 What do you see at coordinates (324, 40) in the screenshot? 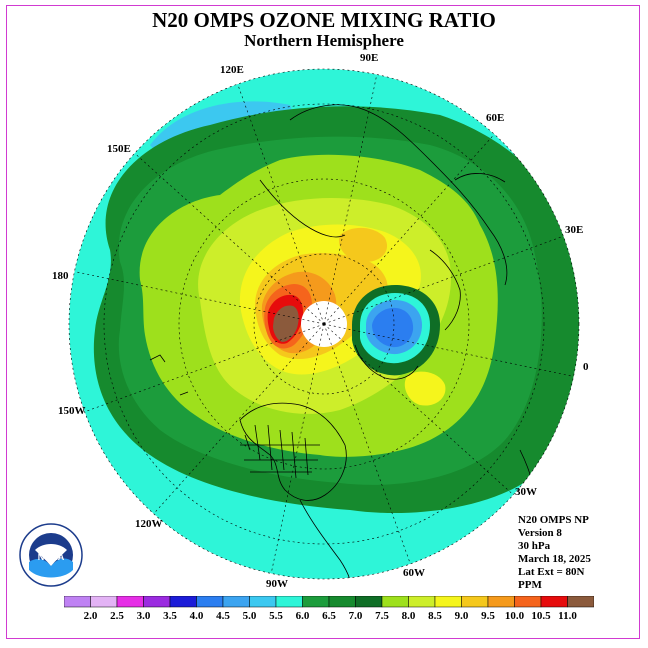
I see `page-subtitle: Northern Hemisphere` at bounding box center [324, 40].